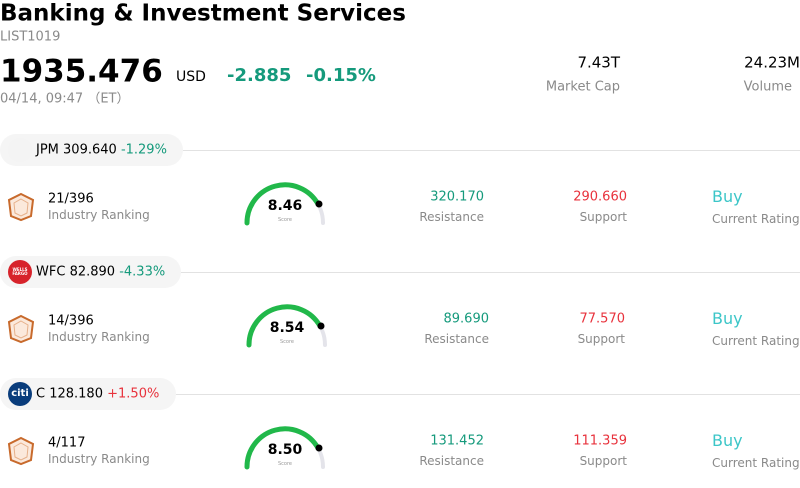 This screenshot has width=800, height=488. What do you see at coordinates (457, 197) in the screenshot?
I see `resistance: 320.170` at bounding box center [457, 197].